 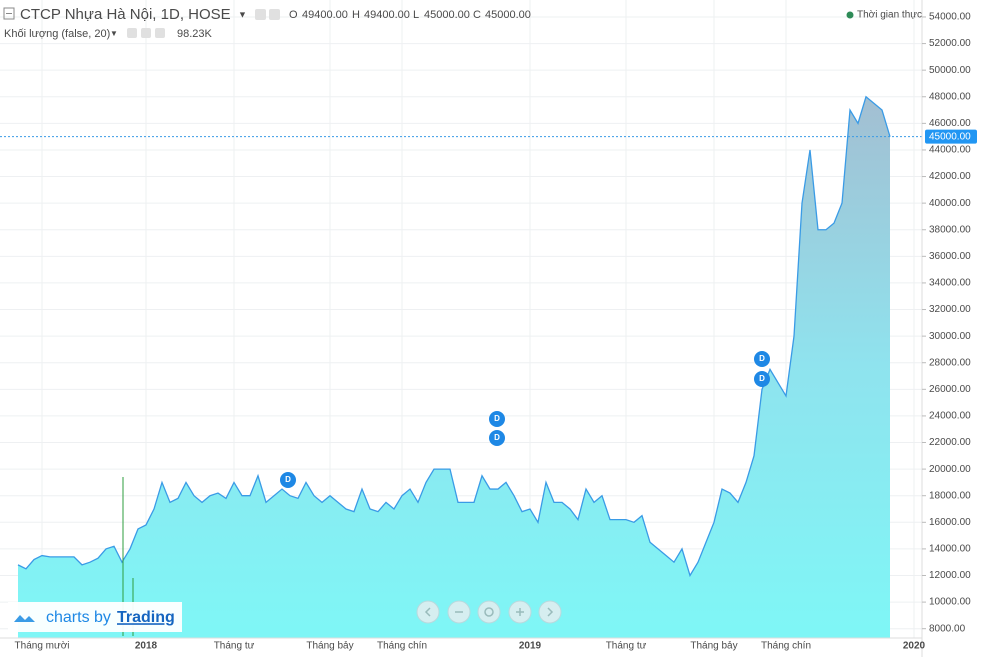 I want to click on y-tick-label: 48000.00, so click(x=950, y=96).